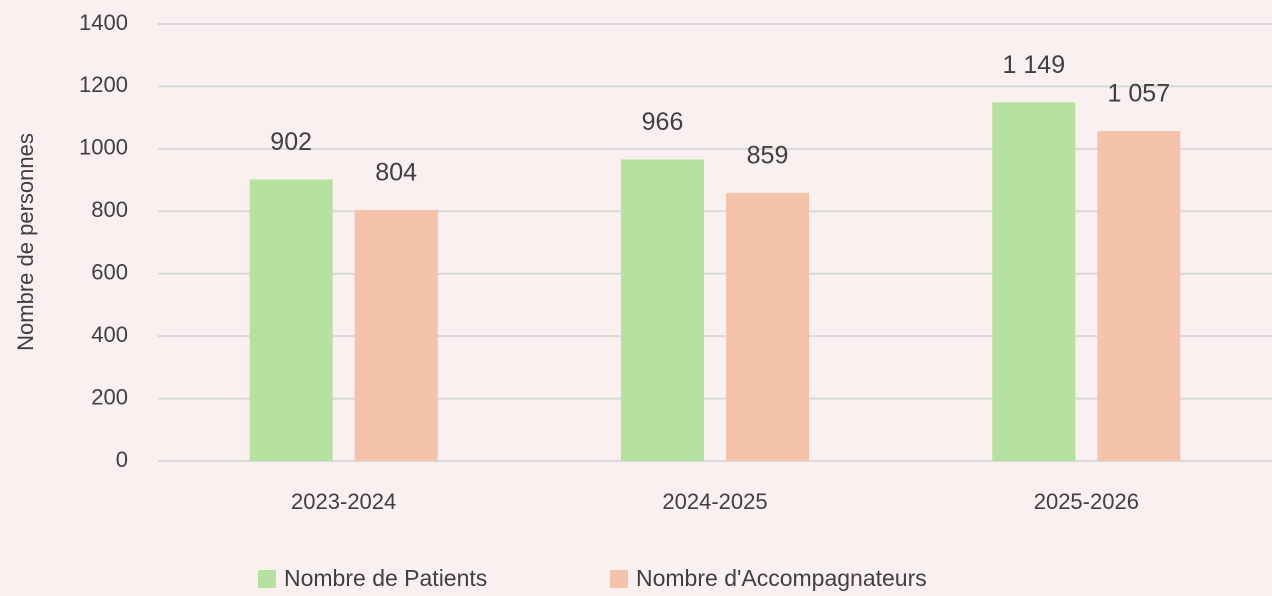 The image size is (1272, 596). I want to click on data-label: 1 057, so click(1139, 94).